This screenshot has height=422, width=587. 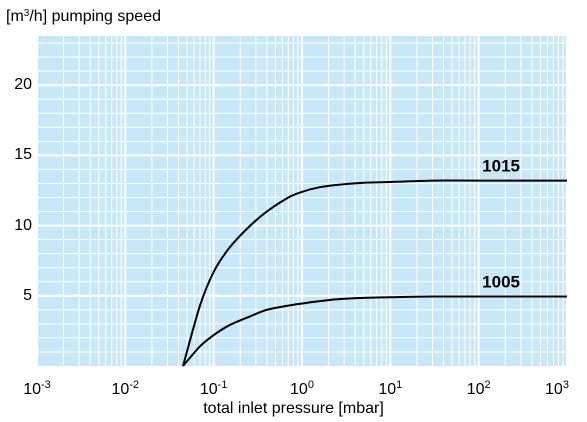 I want to click on x-tick-label: 10⁻¹, so click(x=213, y=388).